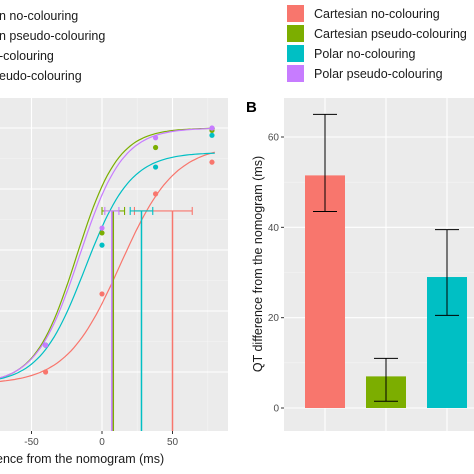 Image resolution: width=474 pixels, height=474 pixels. What do you see at coordinates (41, 76) in the screenshot?
I see `legend-left-label-3: eudo-colouring` at bounding box center [41, 76].